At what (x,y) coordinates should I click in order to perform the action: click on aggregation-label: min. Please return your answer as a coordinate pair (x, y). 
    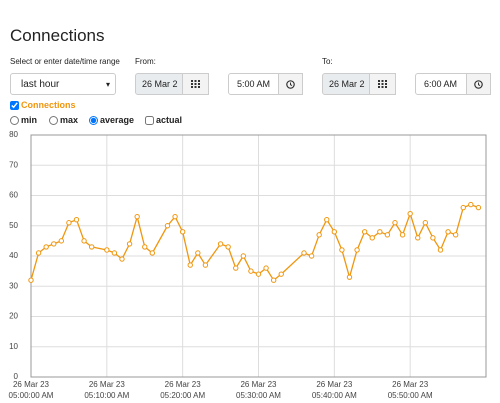
    Looking at the image, I should click on (29, 120).